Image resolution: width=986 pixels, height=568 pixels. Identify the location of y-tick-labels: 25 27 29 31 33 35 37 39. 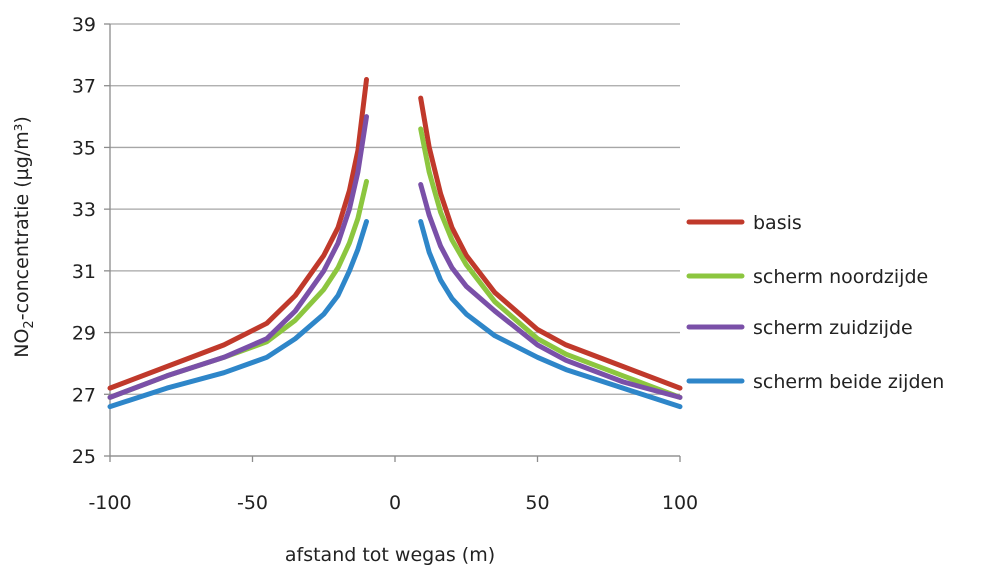
(84, 241).